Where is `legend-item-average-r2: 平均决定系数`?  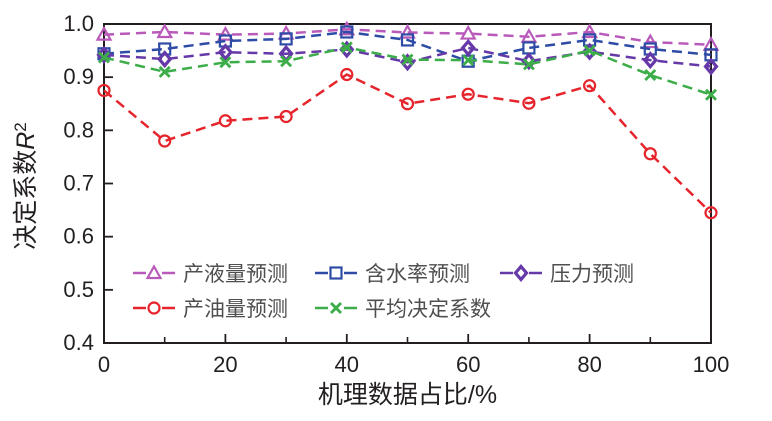 legend-item-average-r2: 平均决定系数 is located at coordinates (403, 309).